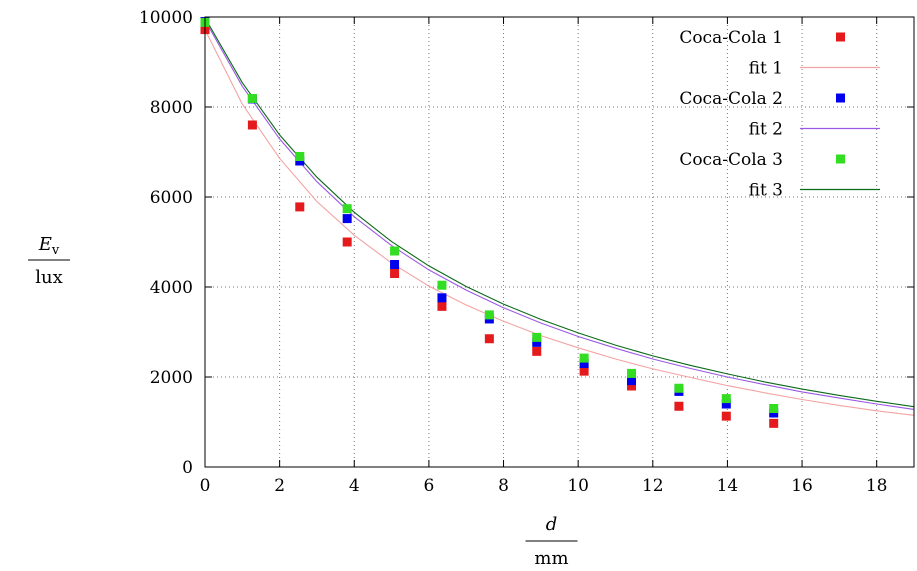 Image resolution: width=917 pixels, height=571 pixels. Describe the element at coordinates (653, 486) in the screenshot. I see `x-tick-label: 12` at that location.